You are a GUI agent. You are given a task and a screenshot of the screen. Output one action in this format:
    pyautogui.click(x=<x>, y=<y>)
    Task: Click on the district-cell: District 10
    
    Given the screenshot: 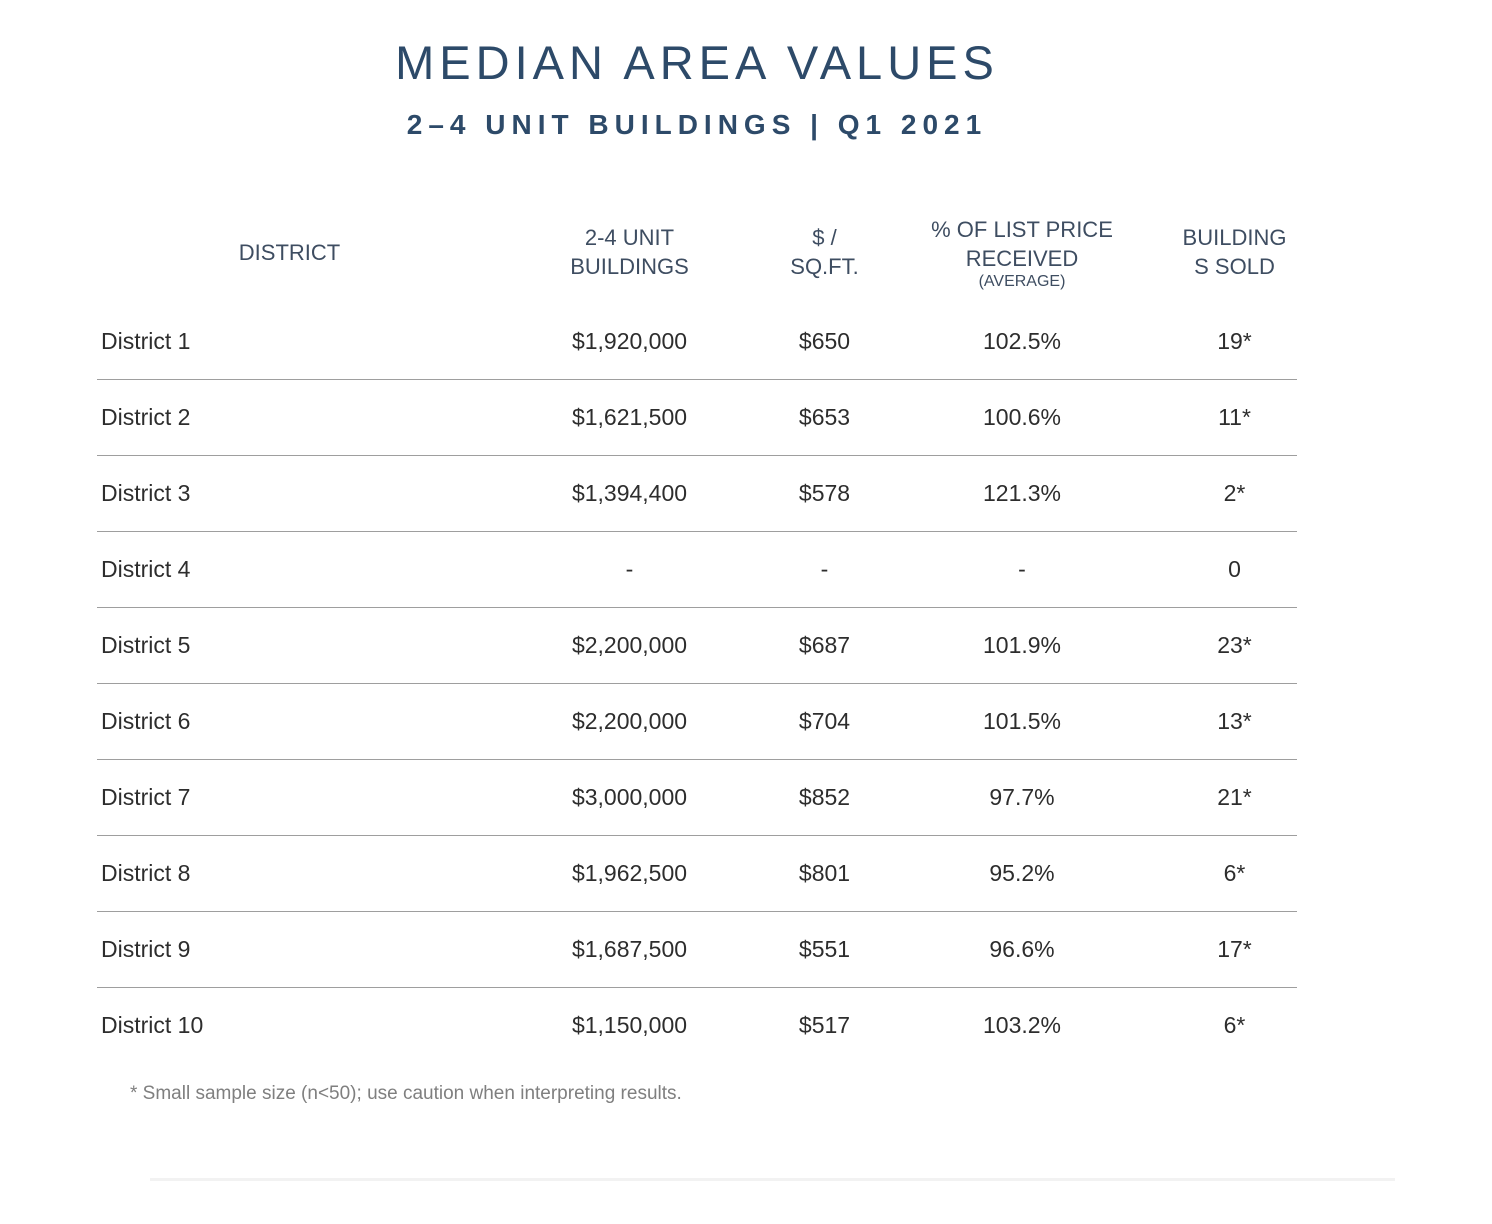 What is the action you would take?
    pyautogui.click(x=289, y=1025)
    